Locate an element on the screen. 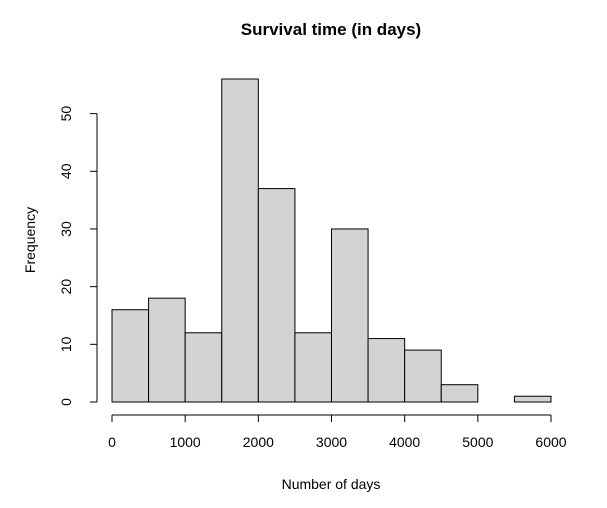 This screenshot has height=508, width=607. x-tick-label: 5000 is located at coordinates (477, 442).